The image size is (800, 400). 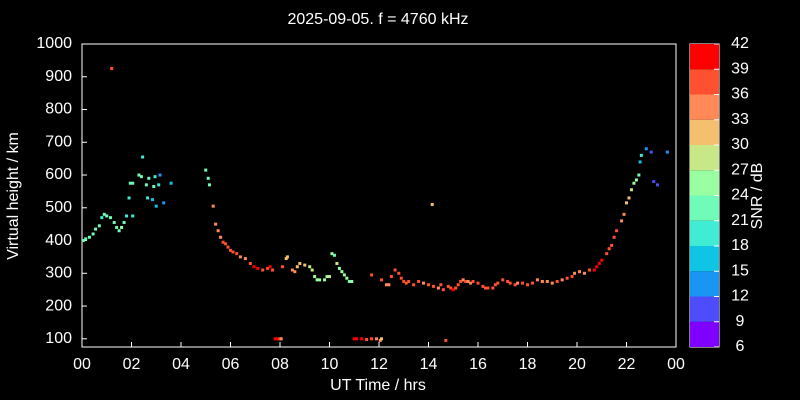 I want to click on y-tick-label: 500, so click(x=58, y=207).